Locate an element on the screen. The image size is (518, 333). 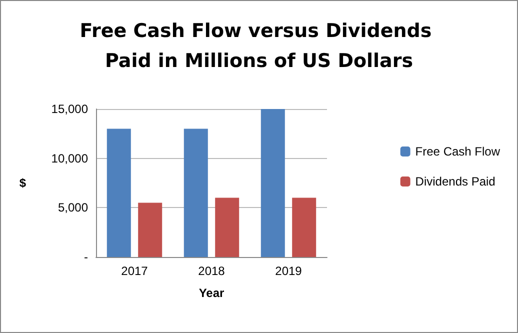
legend-label: Free Cash Flow is located at coordinates (457, 151).